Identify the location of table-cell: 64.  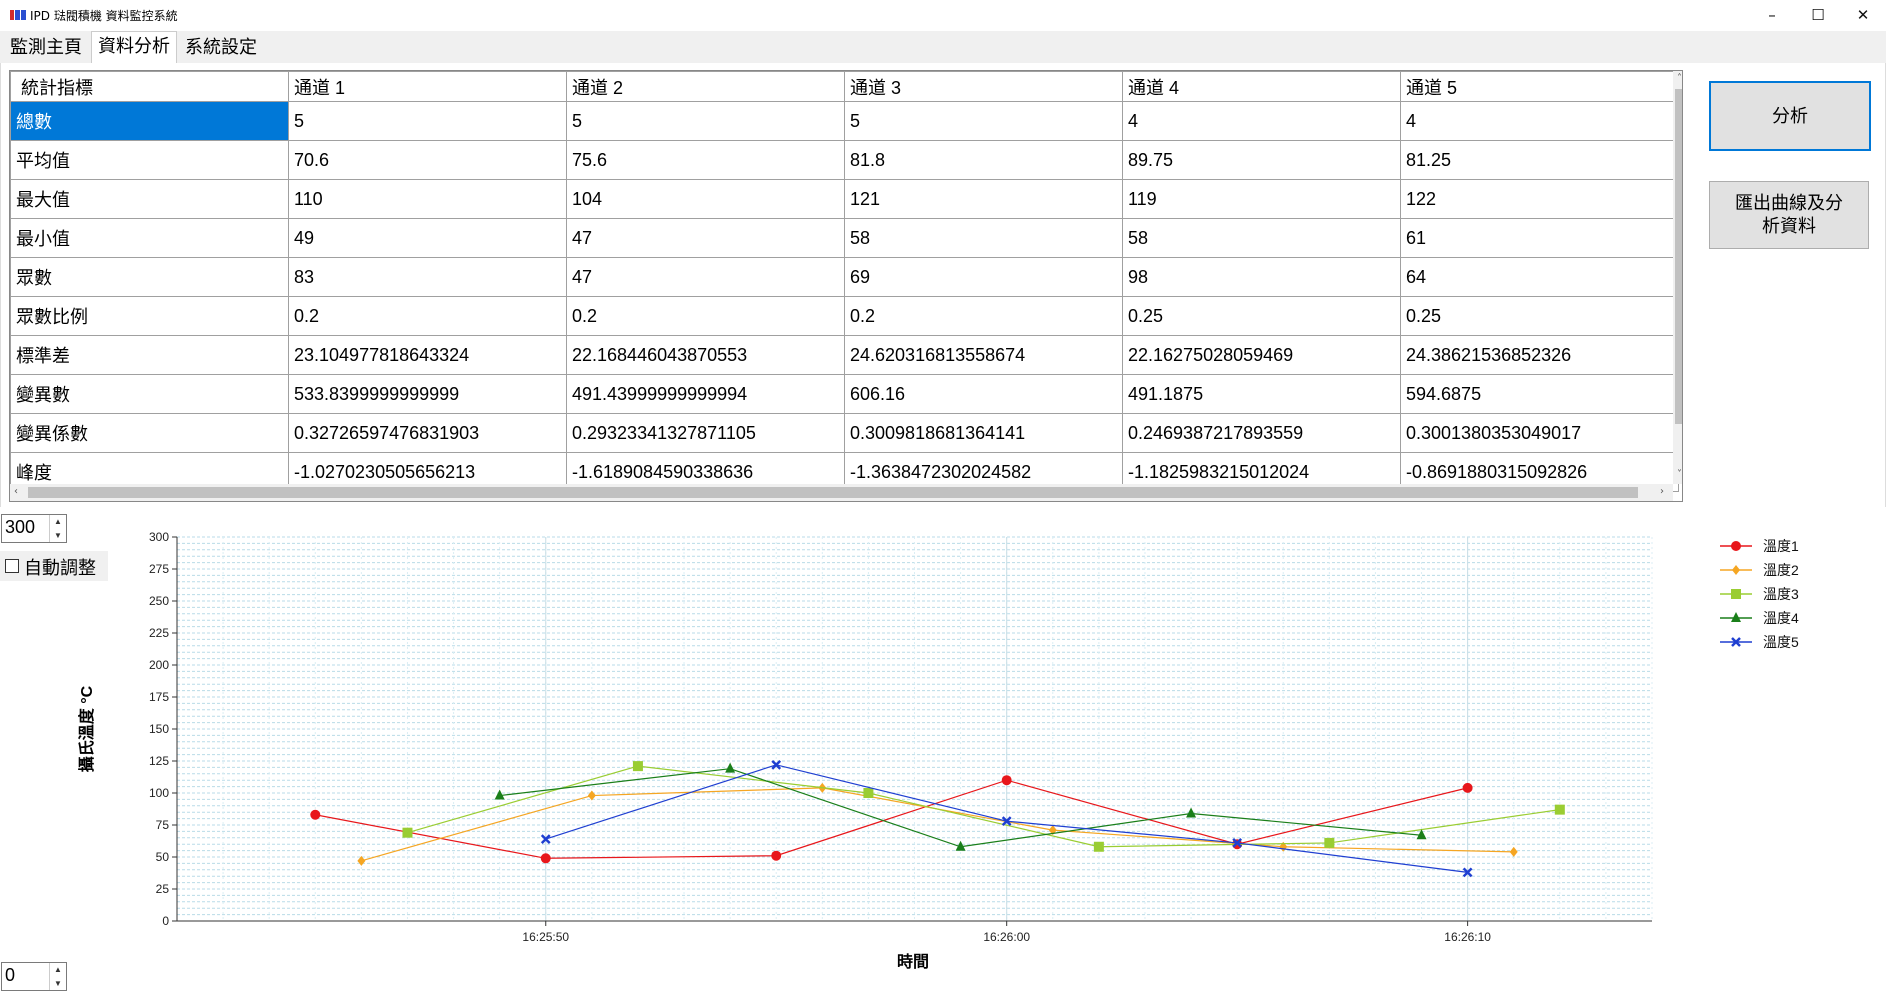
(1539, 277).